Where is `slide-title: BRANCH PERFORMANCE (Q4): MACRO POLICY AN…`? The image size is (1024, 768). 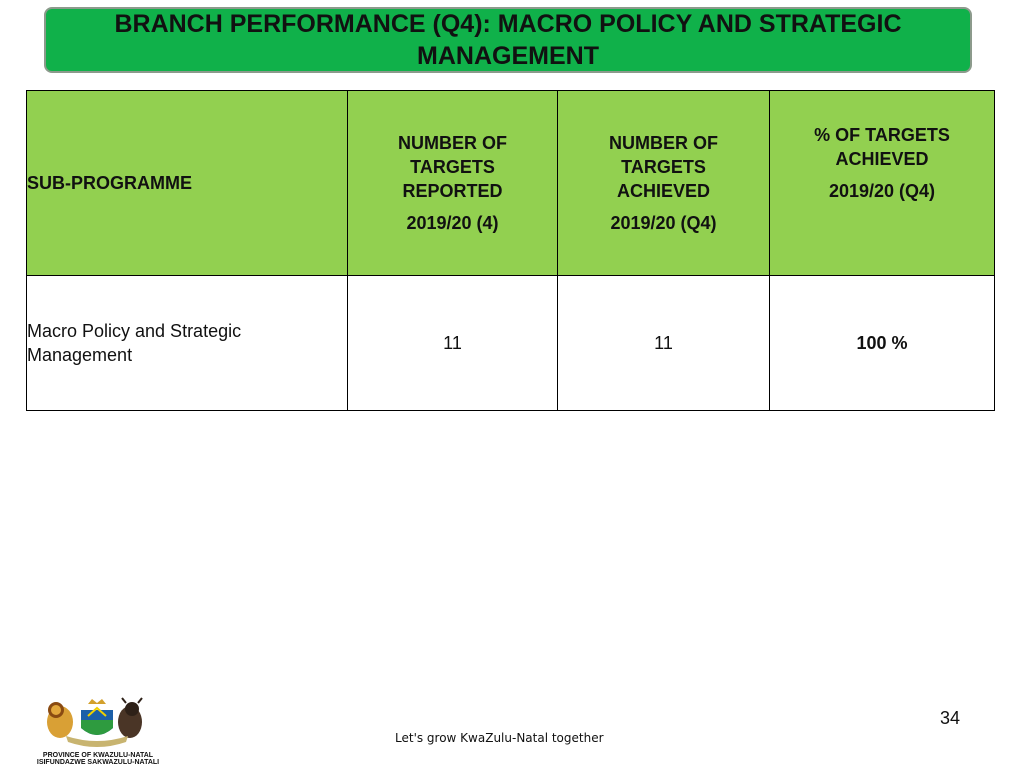
slide-title: BRANCH PERFORMANCE (Q4): MACRO POLICY AN… is located at coordinates (508, 40).